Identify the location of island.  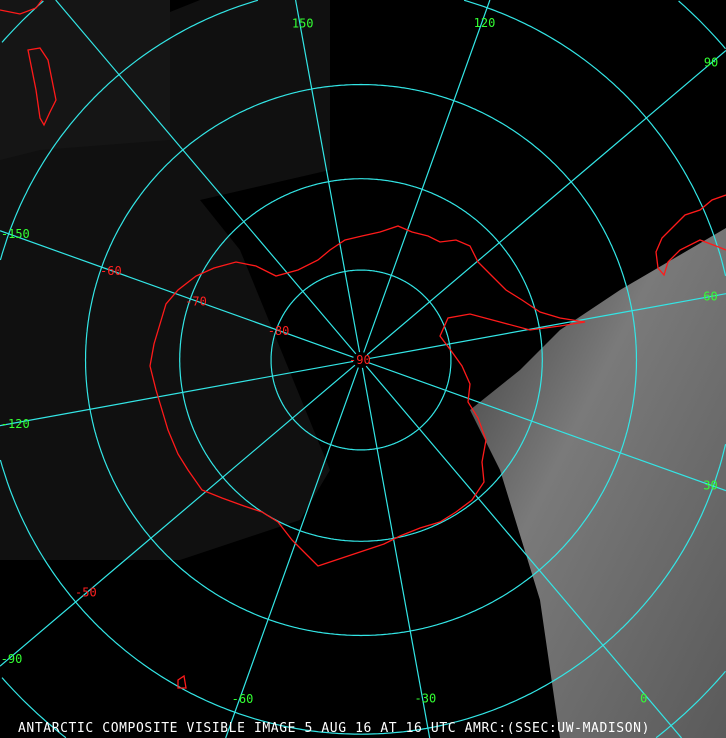
(182, 681).